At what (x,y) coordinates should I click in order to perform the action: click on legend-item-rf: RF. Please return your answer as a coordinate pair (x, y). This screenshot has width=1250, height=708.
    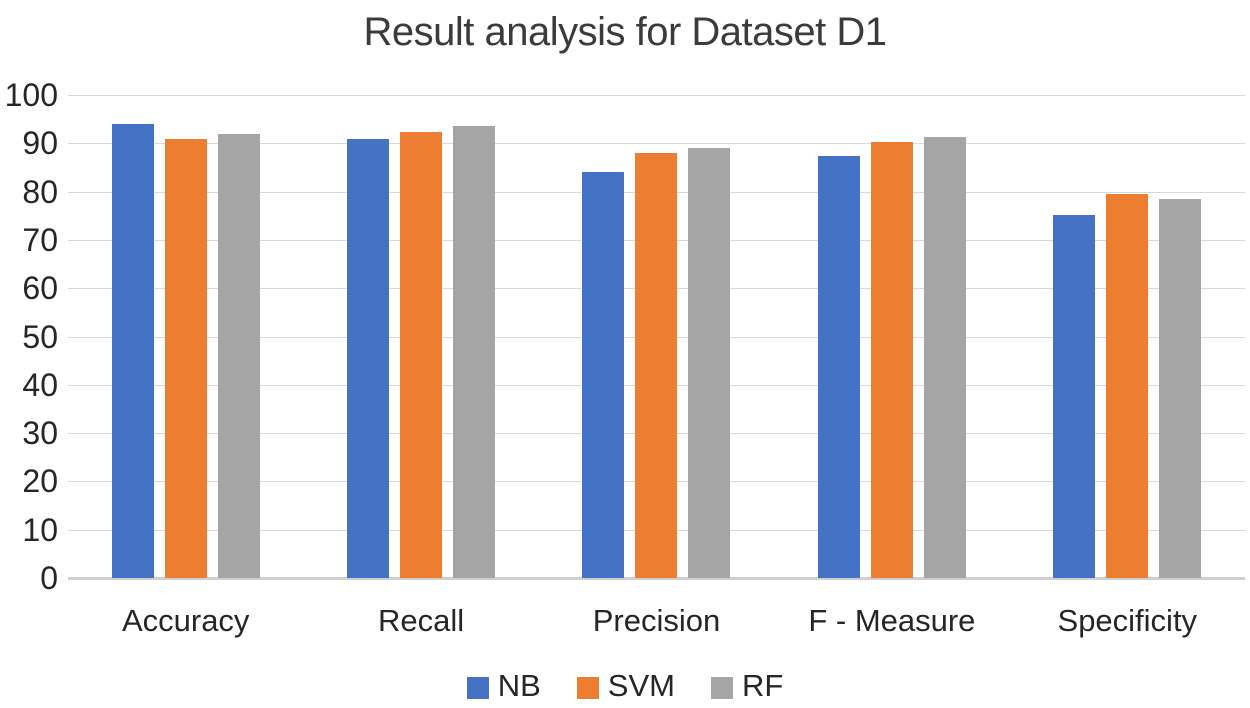
    Looking at the image, I should click on (747, 686).